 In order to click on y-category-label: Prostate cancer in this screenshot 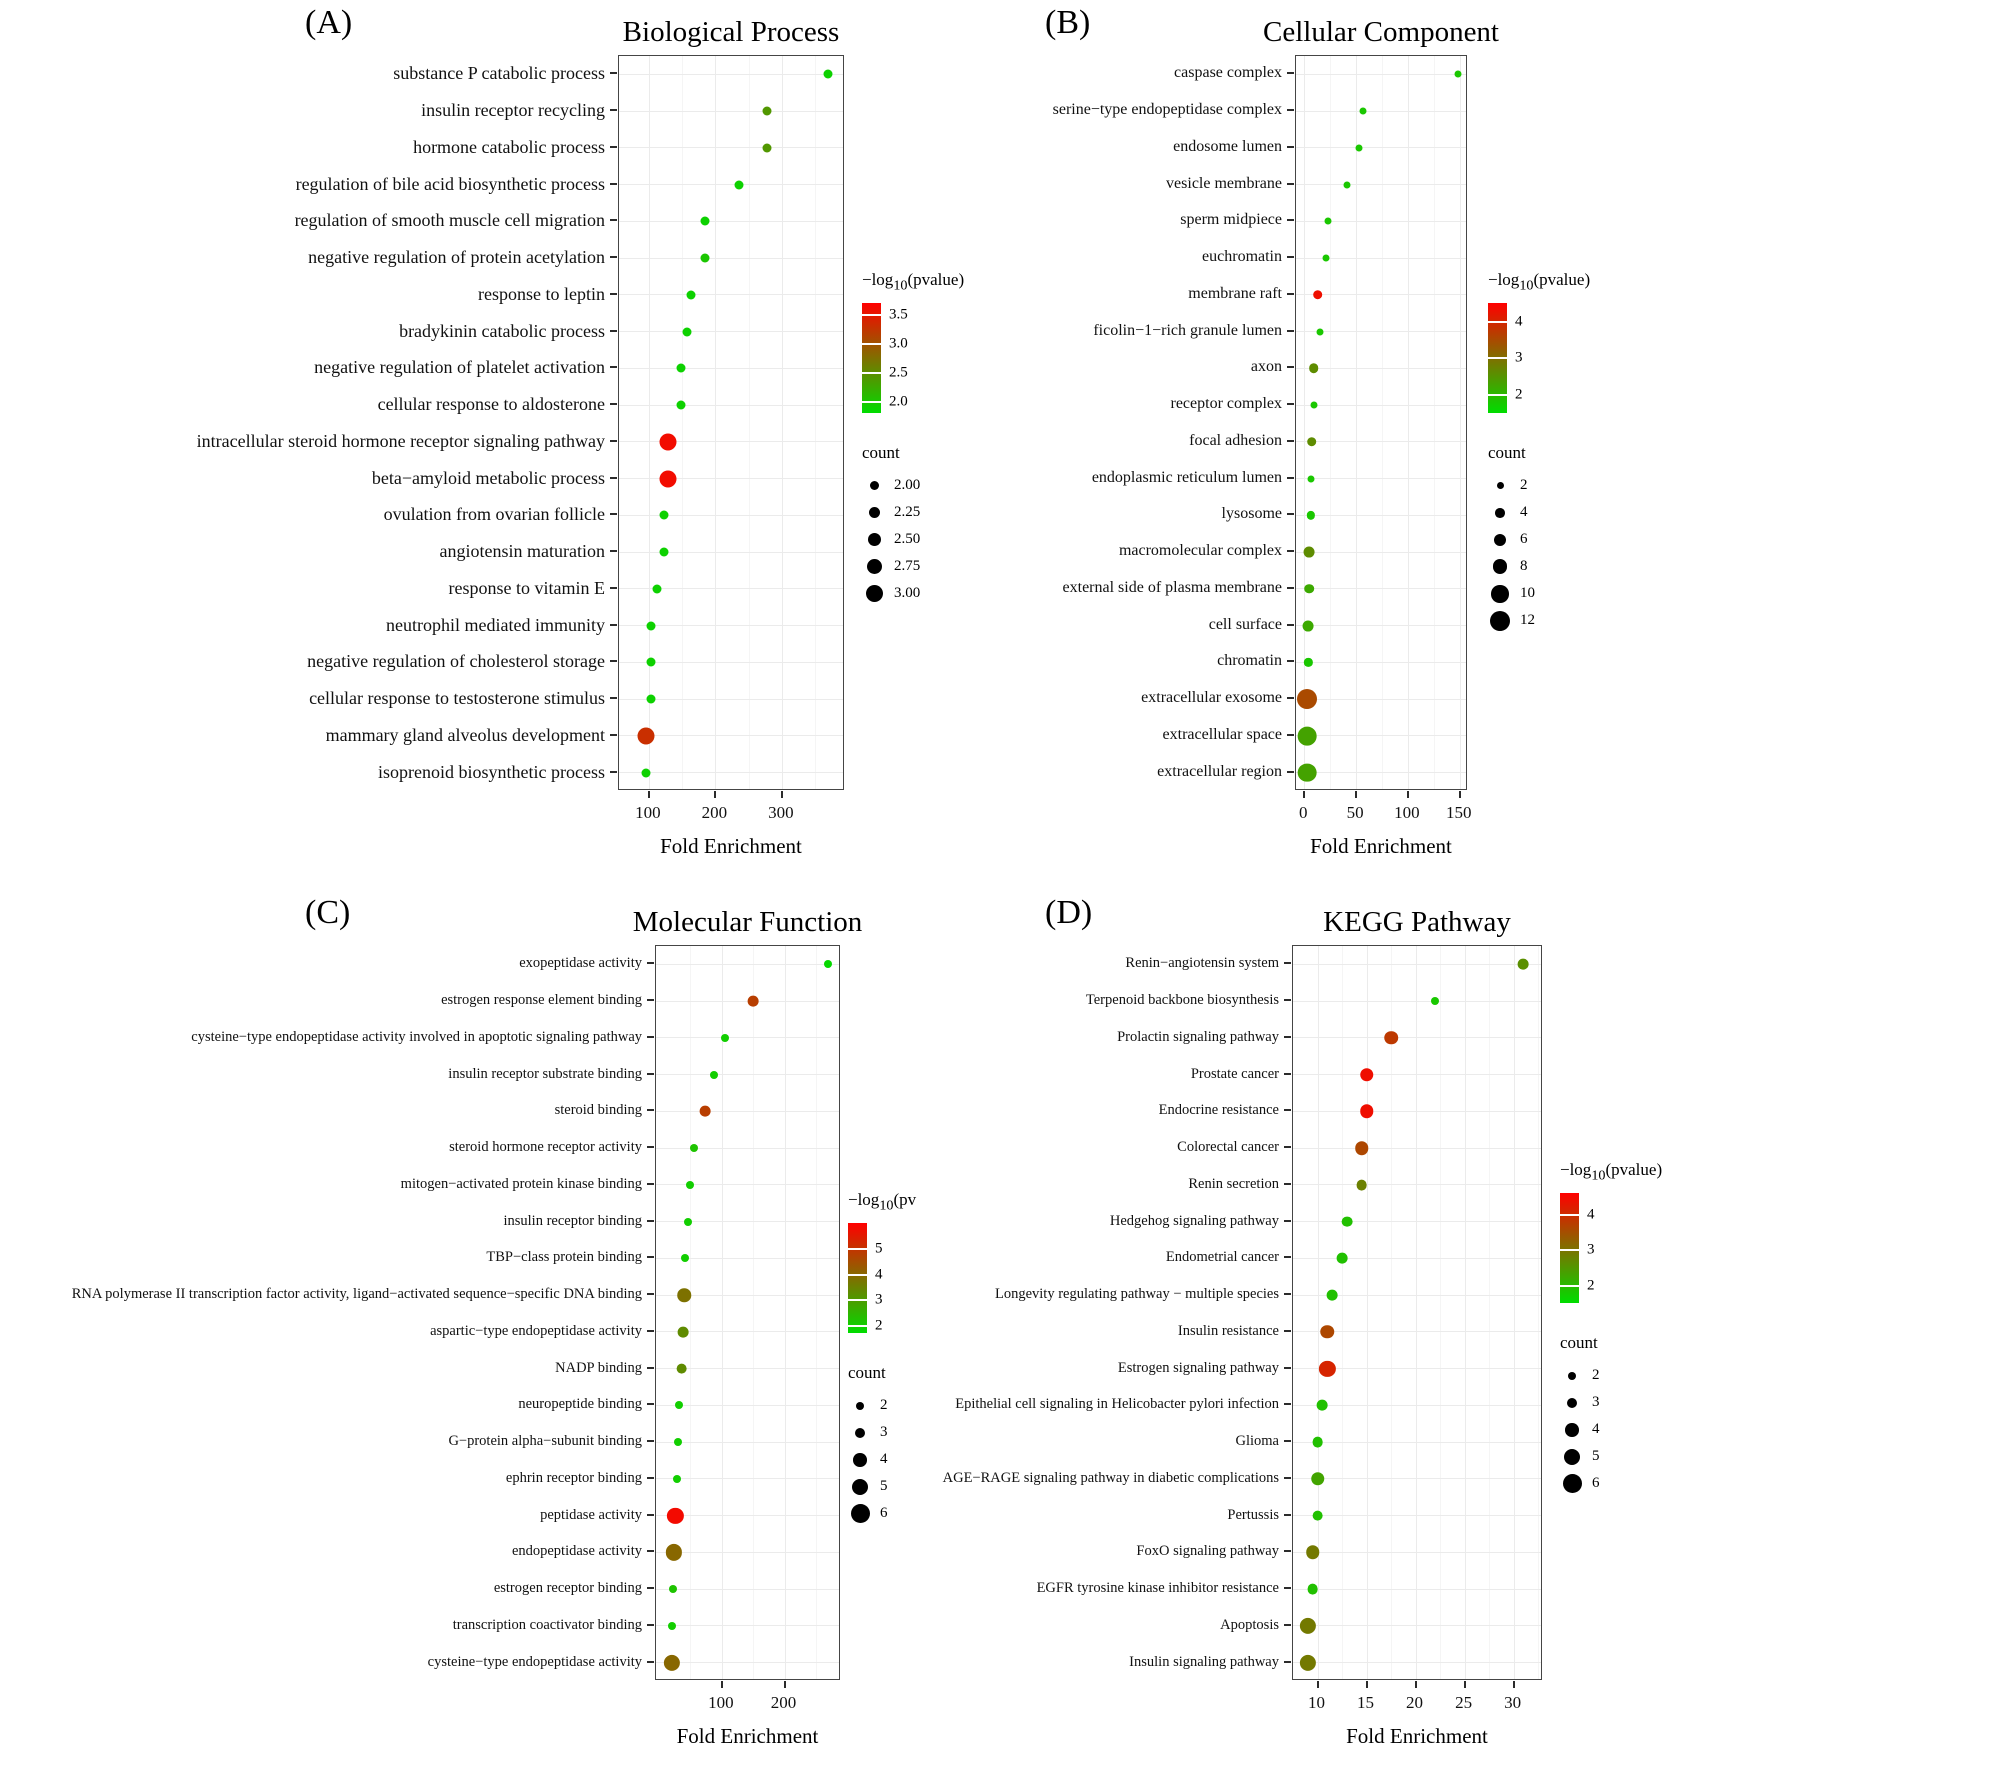, I will do `click(1234, 1073)`.